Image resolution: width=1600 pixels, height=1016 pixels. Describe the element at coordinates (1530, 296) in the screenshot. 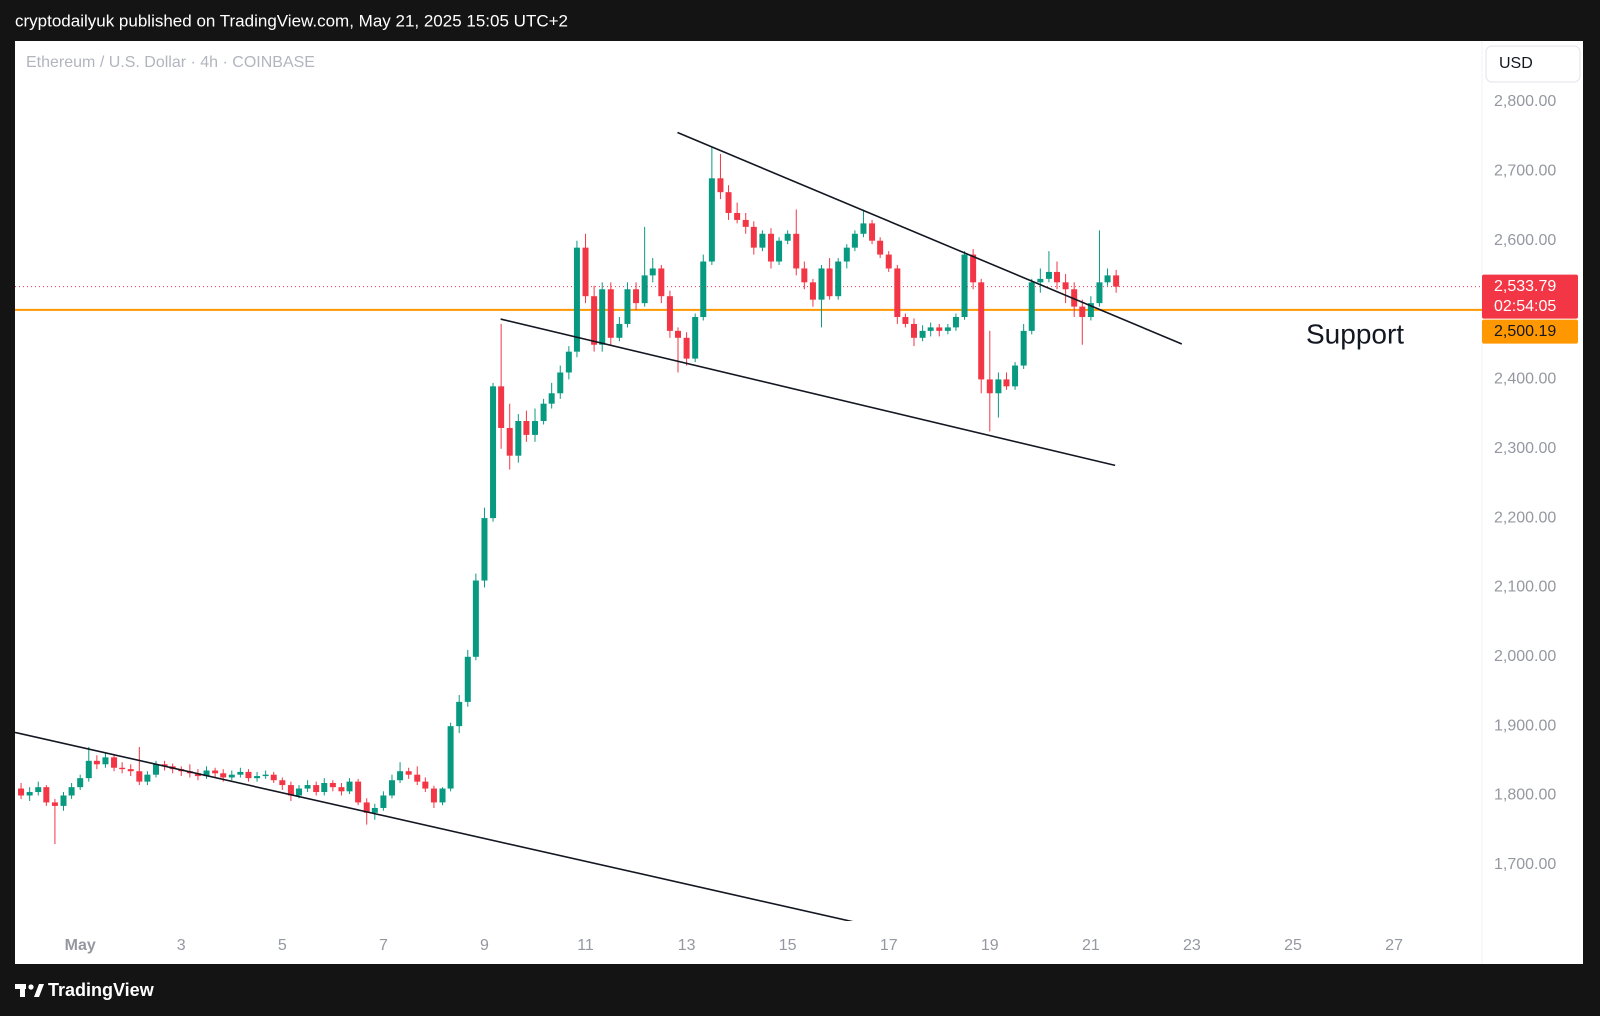

I see `last-price-badge` at that location.